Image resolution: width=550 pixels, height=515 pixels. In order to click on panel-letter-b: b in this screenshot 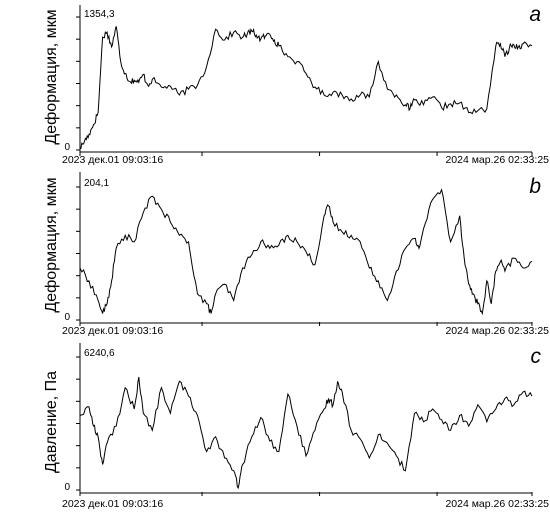, I will do `click(535, 186)`.